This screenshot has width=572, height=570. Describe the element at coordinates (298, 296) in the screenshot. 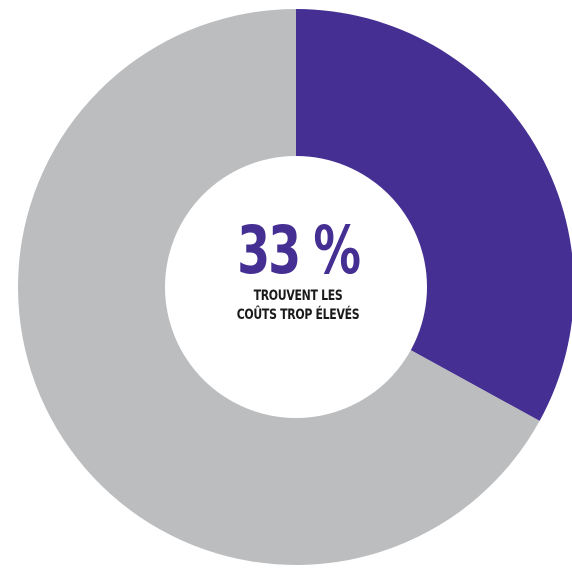

I see `caption-line-1: TROUVENT LES` at that location.